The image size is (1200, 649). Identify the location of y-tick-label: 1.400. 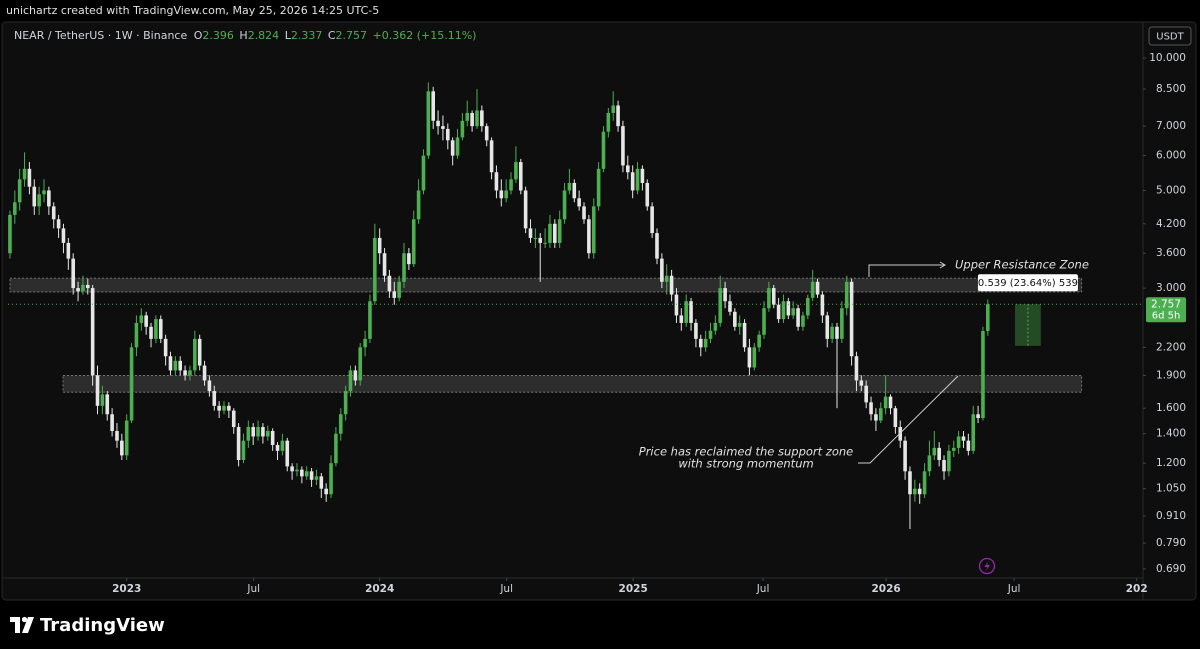
(1171, 434).